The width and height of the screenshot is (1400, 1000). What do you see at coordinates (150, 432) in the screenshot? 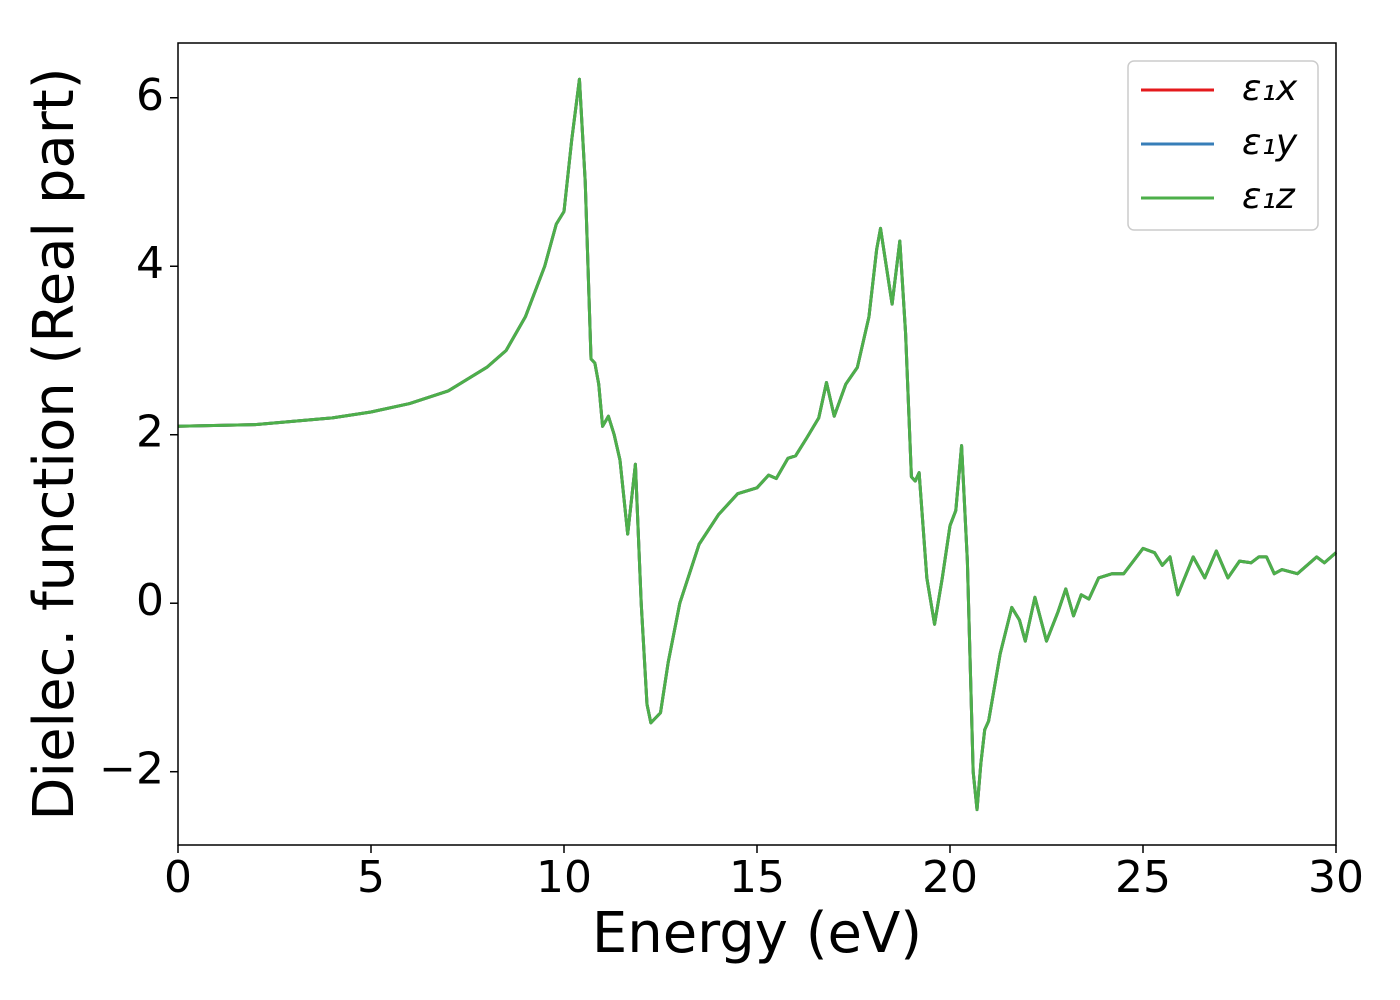
I see `y-tick-label: 2` at bounding box center [150, 432].